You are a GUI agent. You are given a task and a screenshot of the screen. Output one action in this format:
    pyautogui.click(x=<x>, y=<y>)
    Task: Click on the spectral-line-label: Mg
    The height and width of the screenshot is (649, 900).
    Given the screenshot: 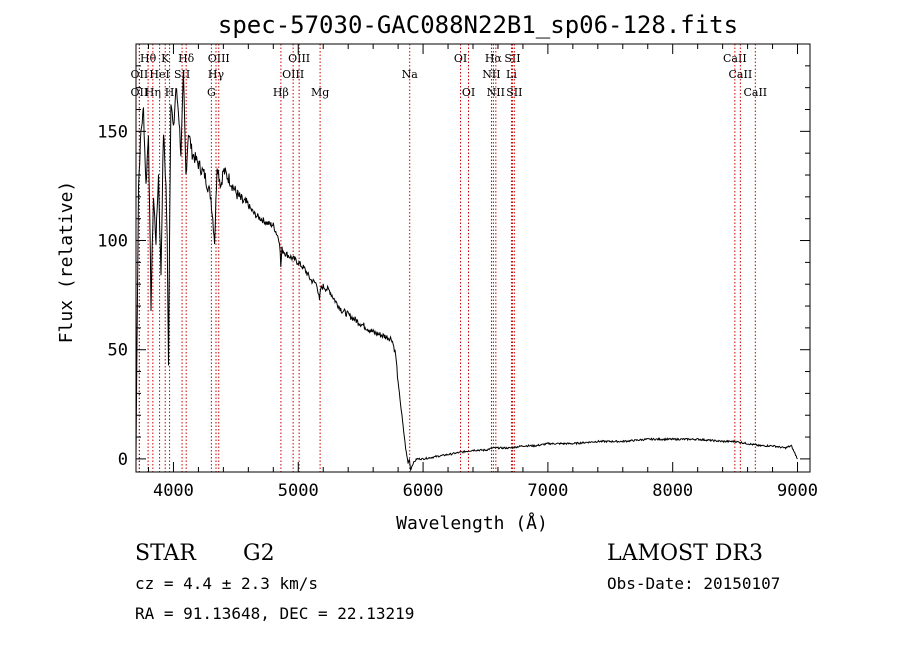 What is the action you would take?
    pyautogui.click(x=320, y=92)
    